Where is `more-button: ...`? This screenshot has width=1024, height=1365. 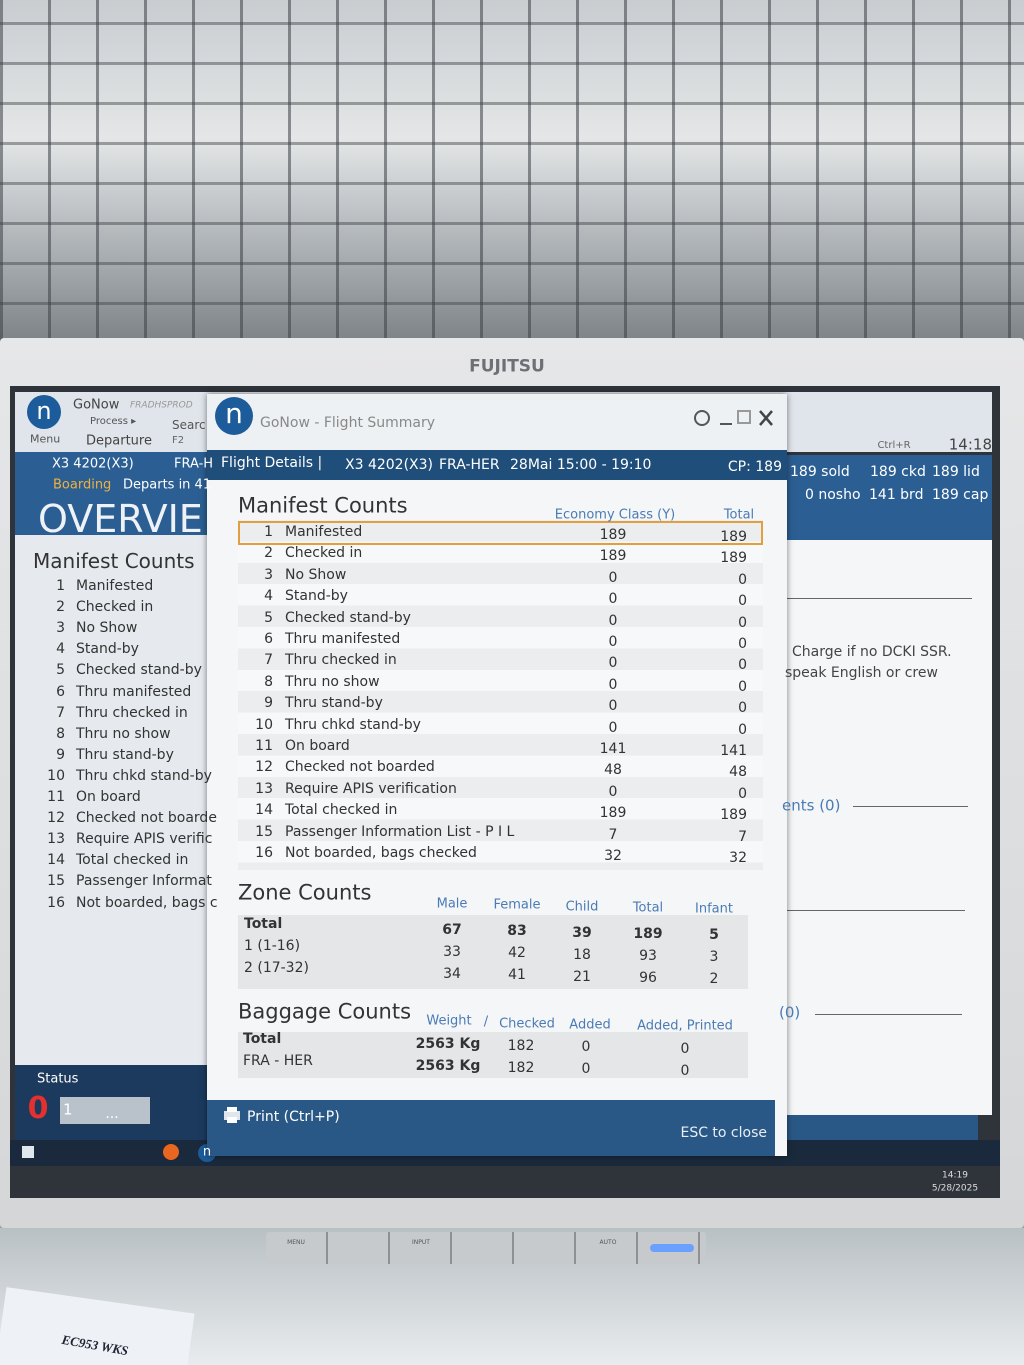
more-button: ... is located at coordinates (112, 1114).